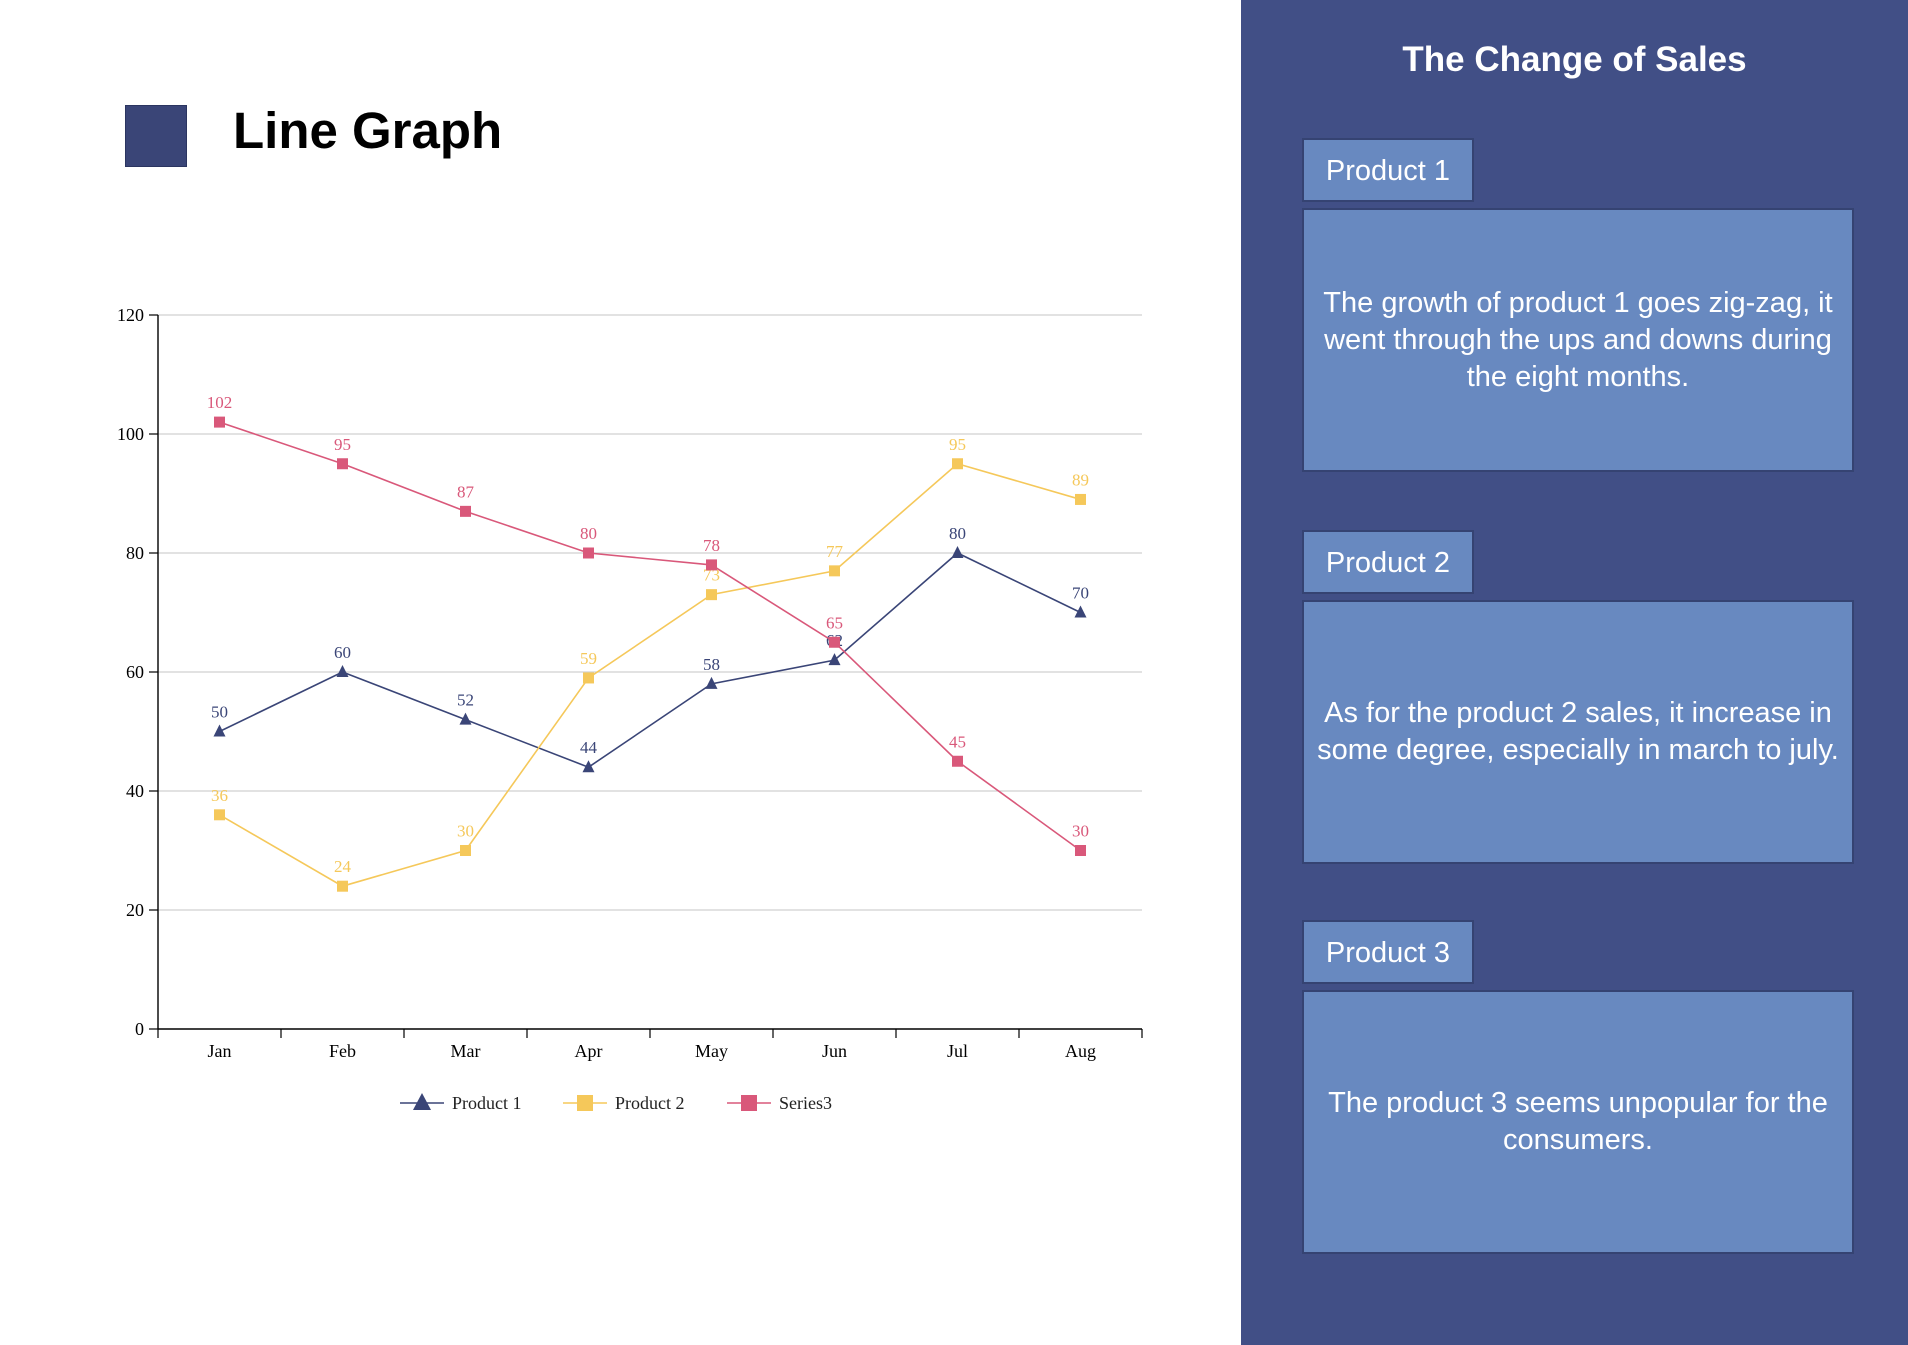 This screenshot has height=1345, width=1908. Describe the element at coordinates (487, 1103) in the screenshot. I see `legend-label: Product 1` at that location.